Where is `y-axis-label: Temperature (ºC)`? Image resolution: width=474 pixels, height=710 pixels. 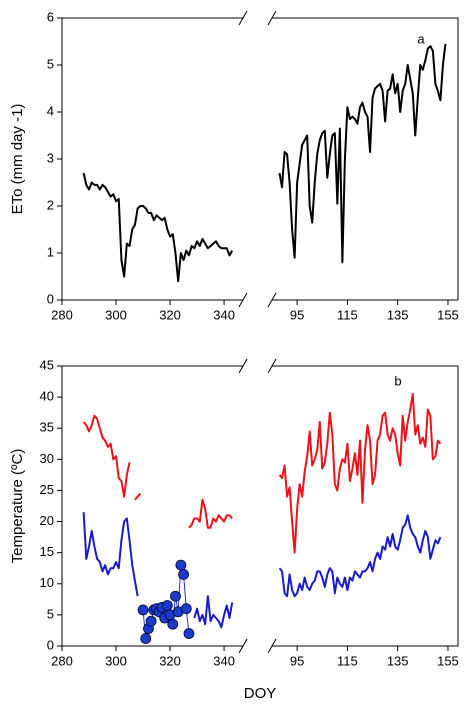 y-axis-label: Temperature (ºC) is located at coordinates (17, 506).